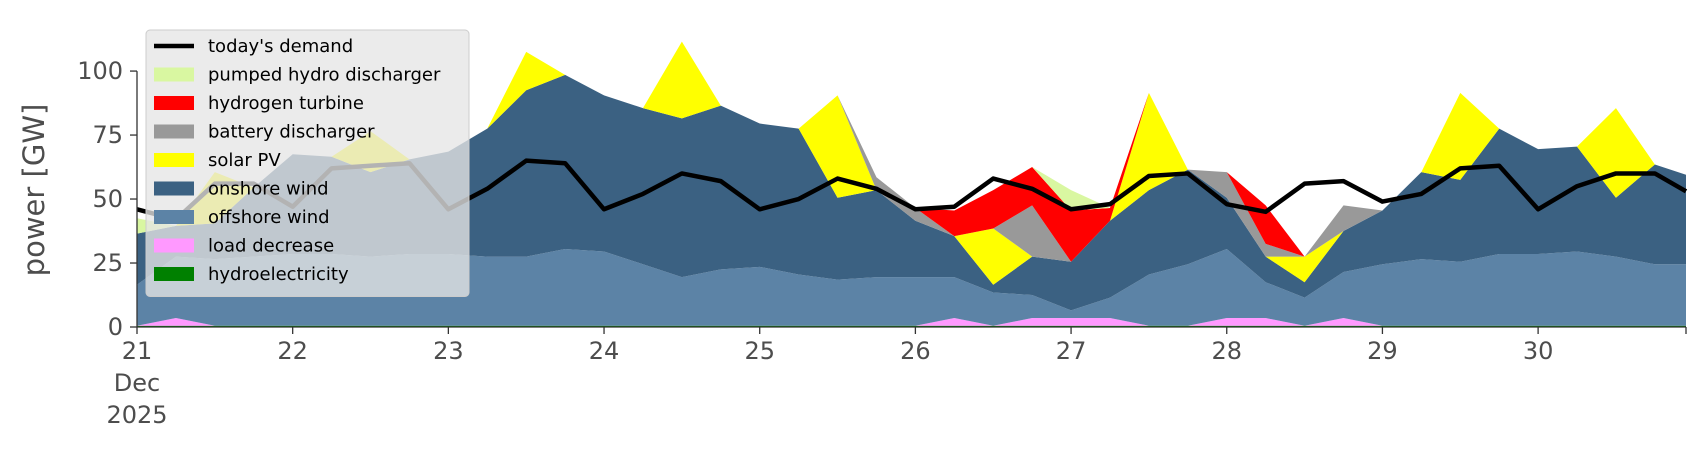 The height and width of the screenshot is (460, 1706). Describe the element at coordinates (269, 217) in the screenshot. I see `legend-label-offshore-wind: offshore wind` at that location.